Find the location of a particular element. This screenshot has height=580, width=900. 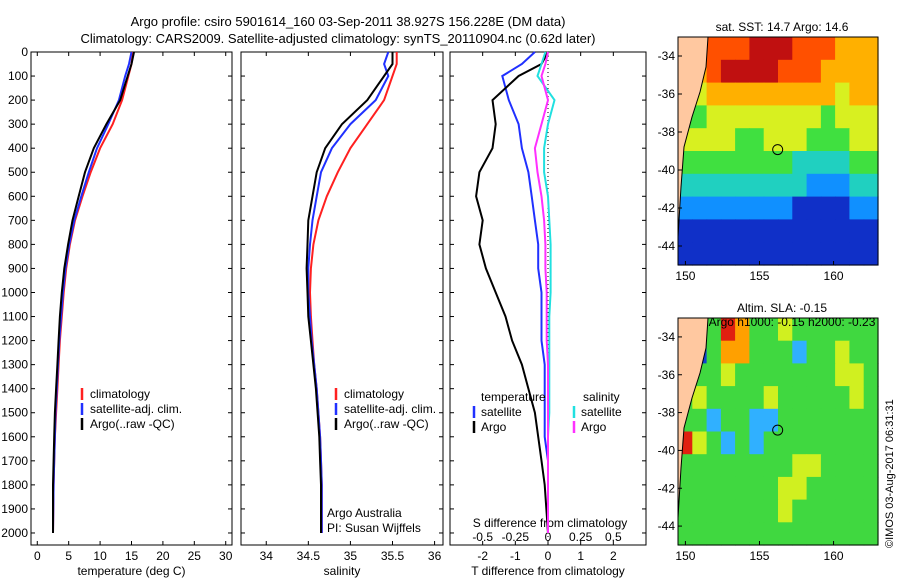

y-tick-label: 1400 is located at coordinates (14, 389).